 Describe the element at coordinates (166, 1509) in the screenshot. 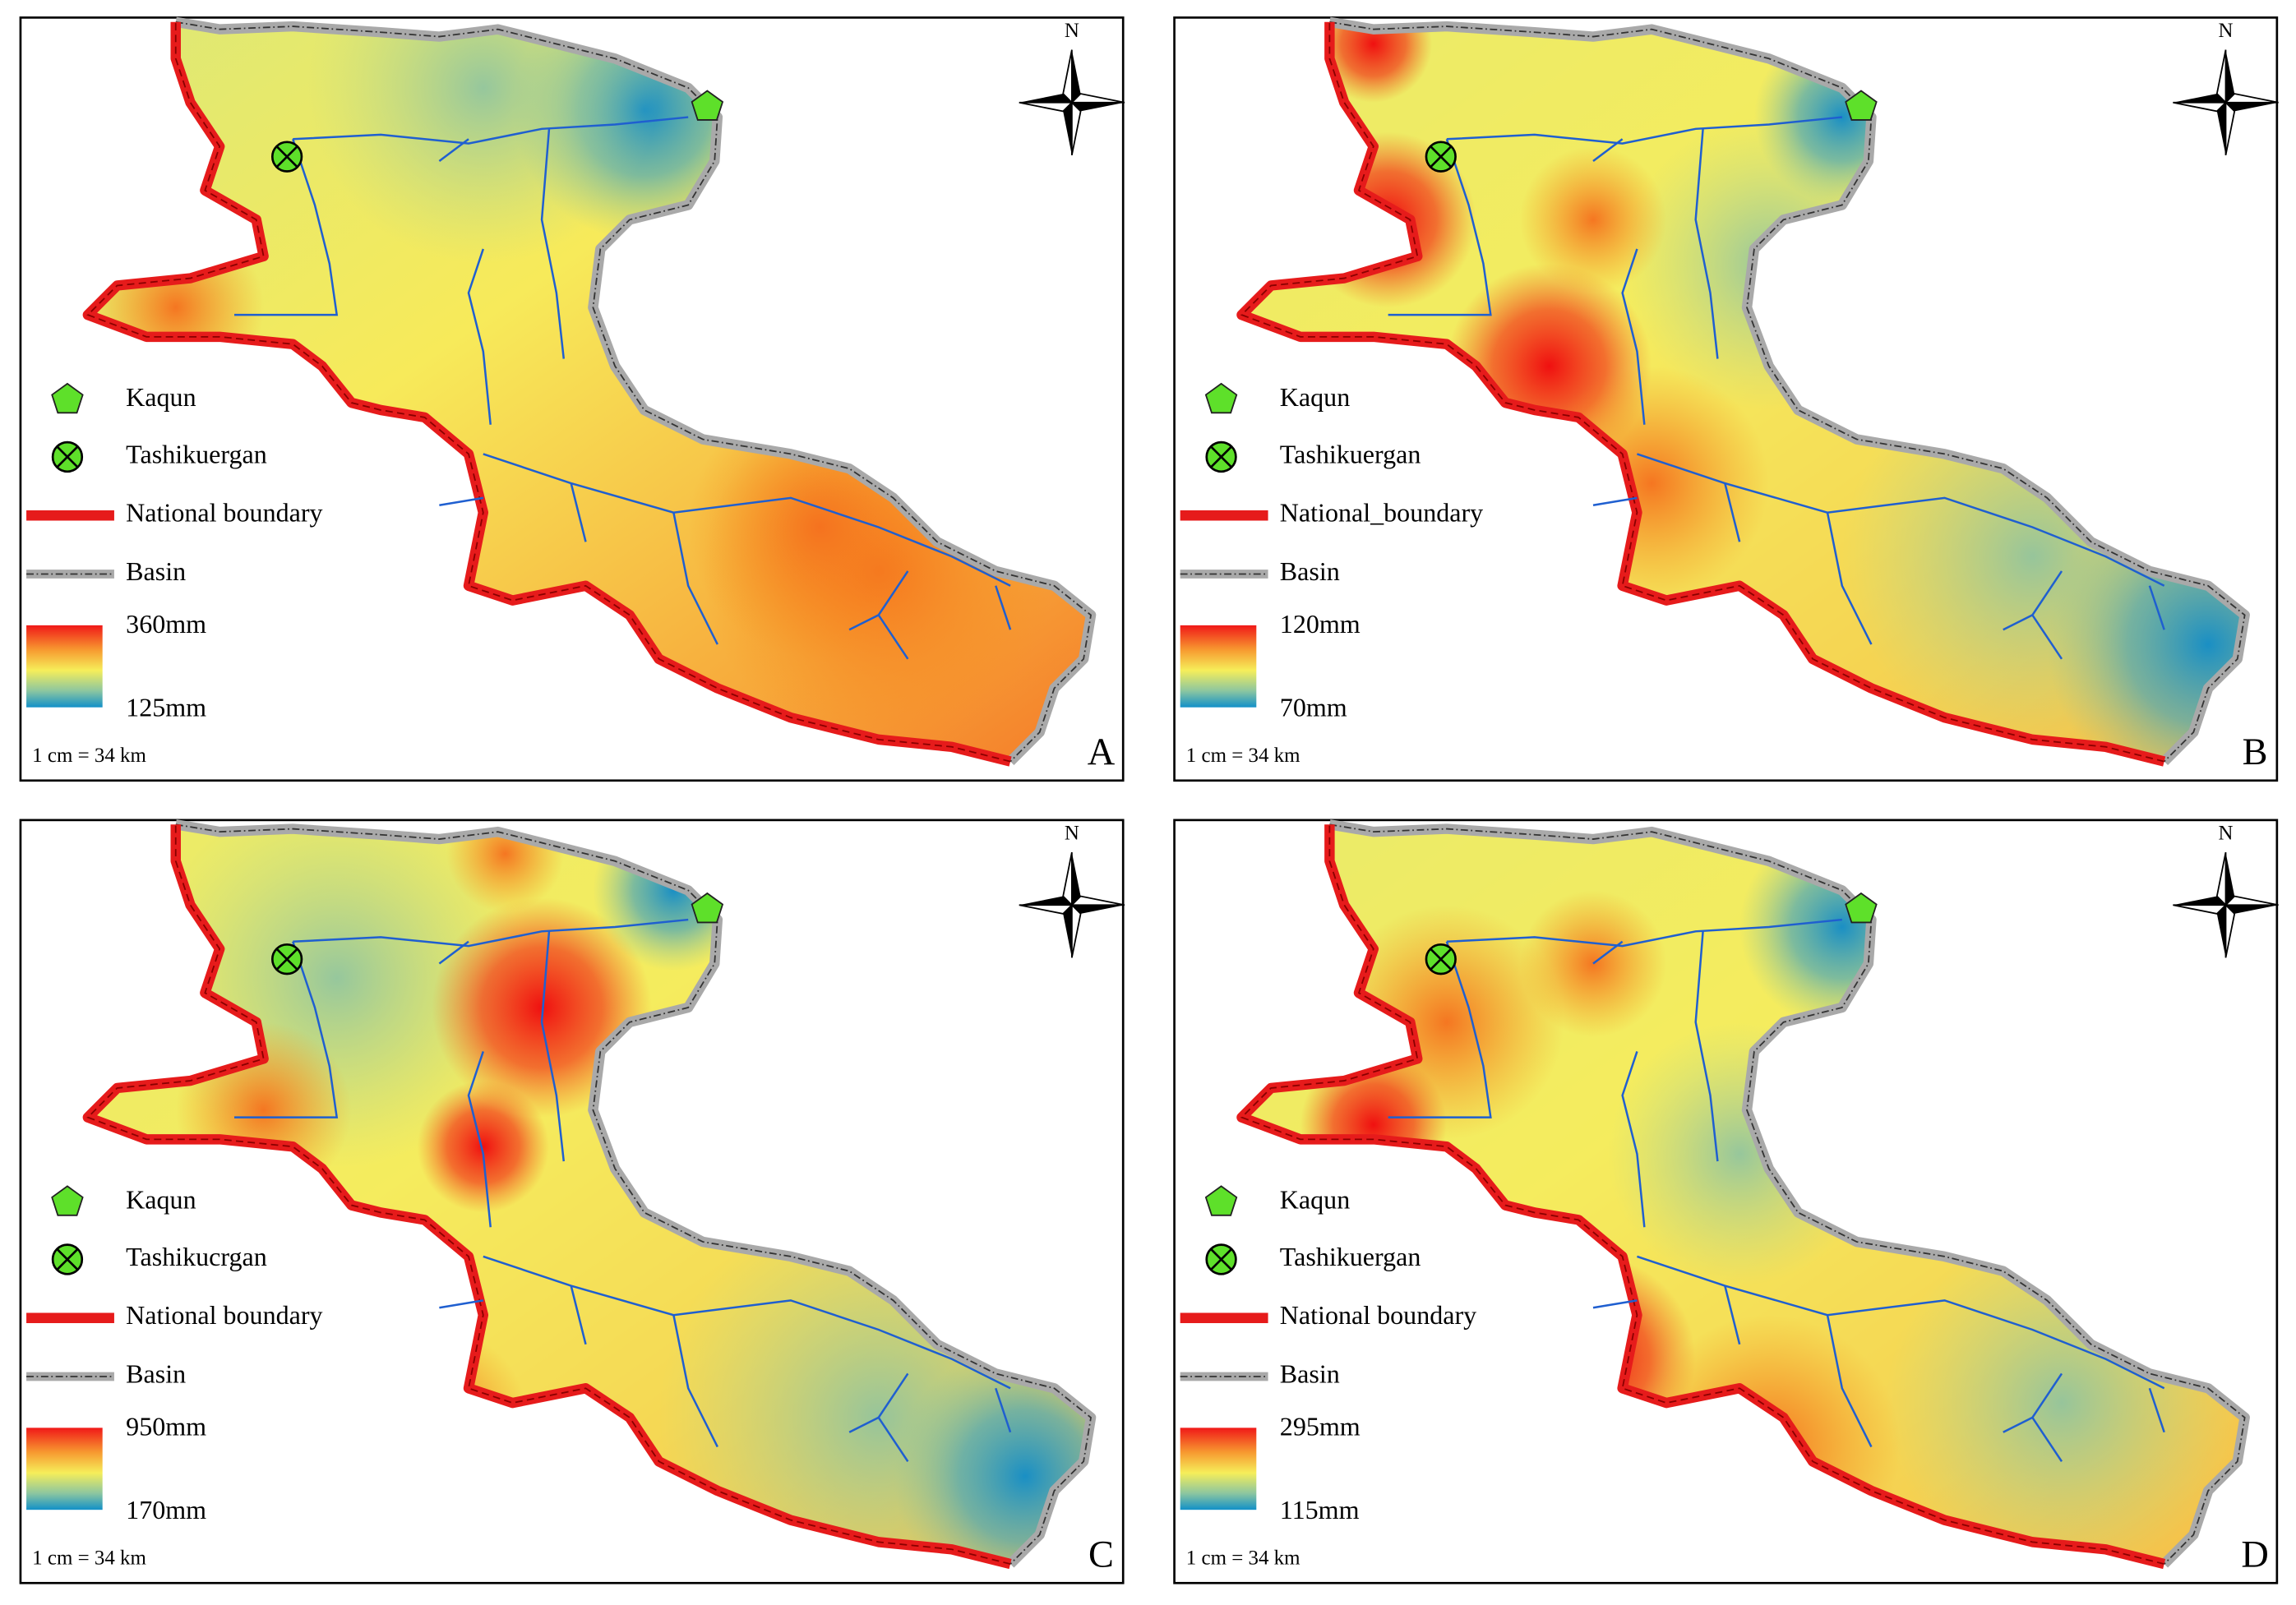

I see `color-bar-min: 170mm` at that location.